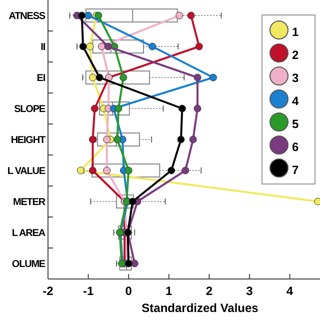 Image resolution: width=320 pixels, height=320 pixels. I want to click on legend-label: 5, so click(295, 124).